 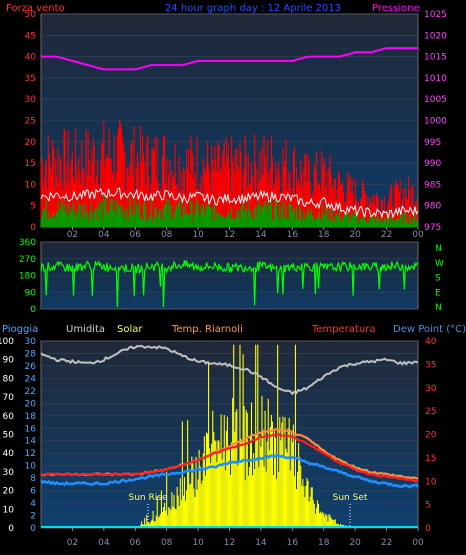 What do you see at coordinates (20, 329) in the screenshot?
I see `rain-label: Pioggia` at bounding box center [20, 329].